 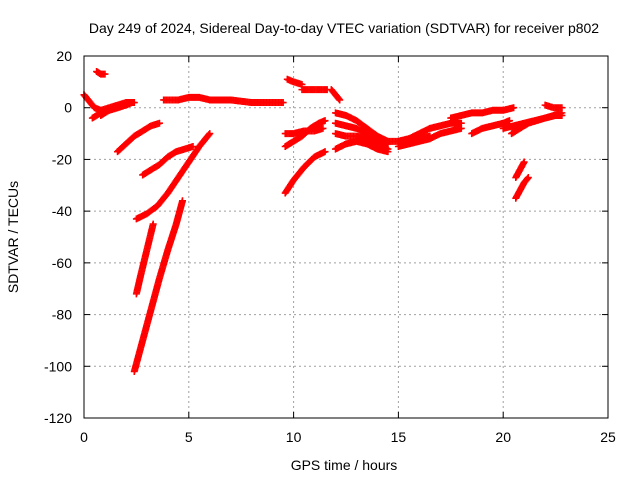 I want to click on x-tick-label: 15, so click(x=399, y=437).